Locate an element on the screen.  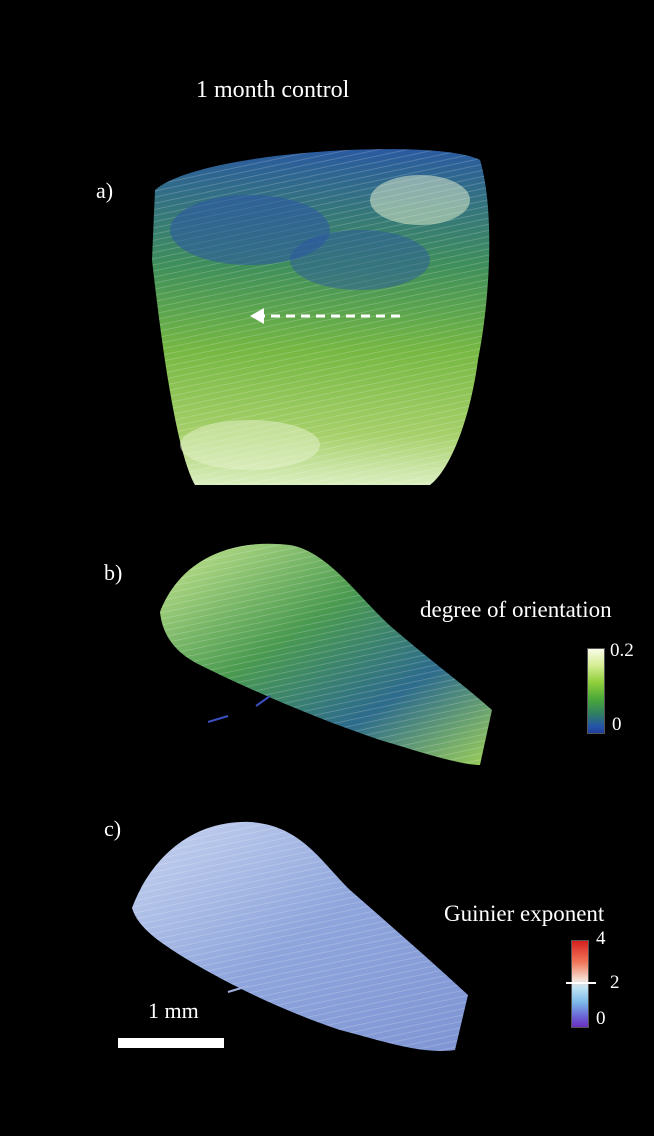
figure-title: 1 month control is located at coordinates (273, 90).